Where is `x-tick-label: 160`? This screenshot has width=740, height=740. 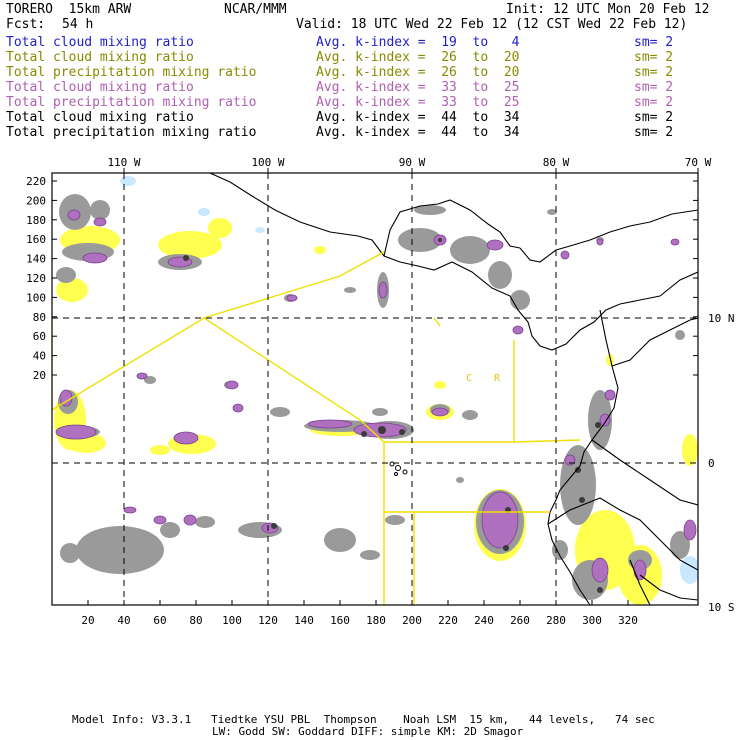
x-tick-label: 160 is located at coordinates (340, 620).